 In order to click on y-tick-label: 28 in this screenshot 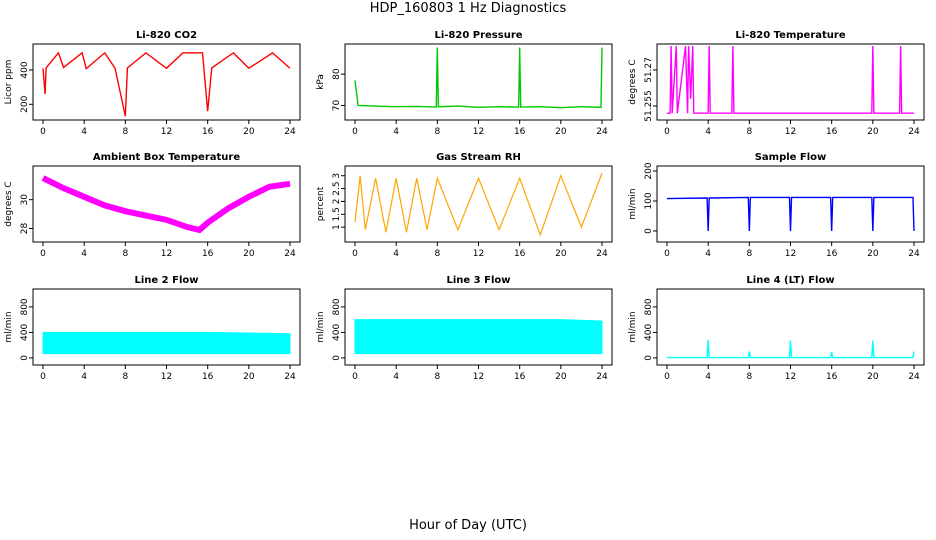, I will do `click(25, 228)`.